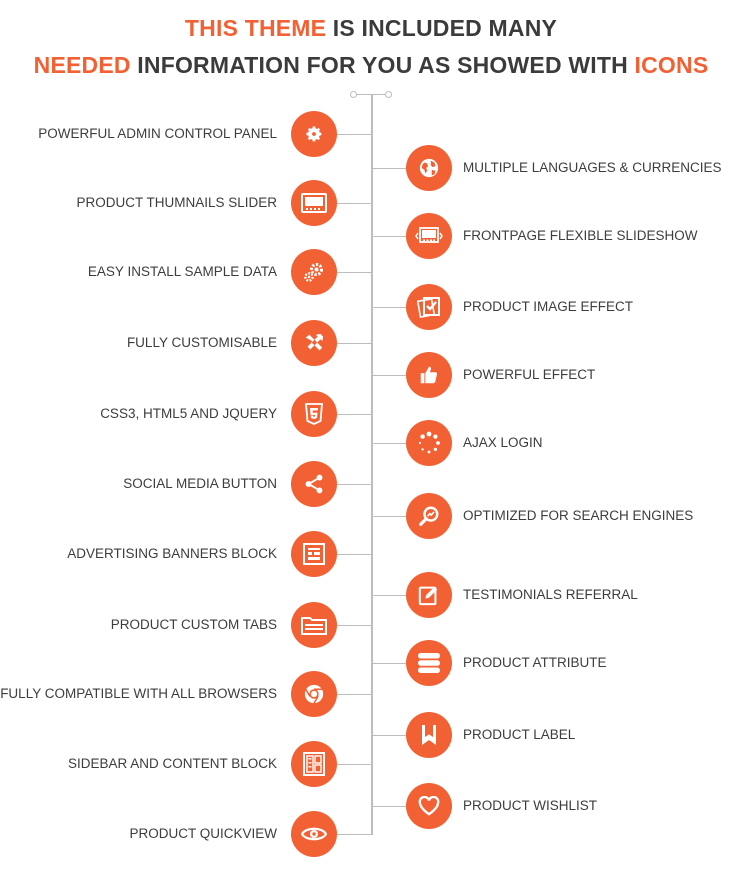  What do you see at coordinates (429, 595) in the screenshot?
I see `edit-icon` at bounding box center [429, 595].